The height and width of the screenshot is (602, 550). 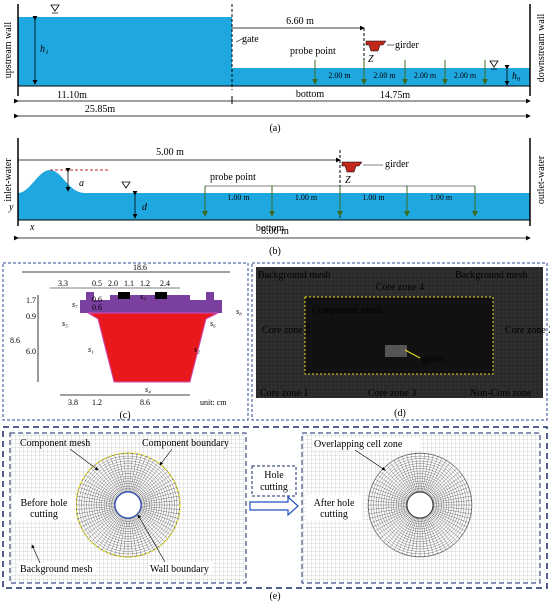 I want to click on core-zone-label: Core zone 1, so click(x=284, y=393).